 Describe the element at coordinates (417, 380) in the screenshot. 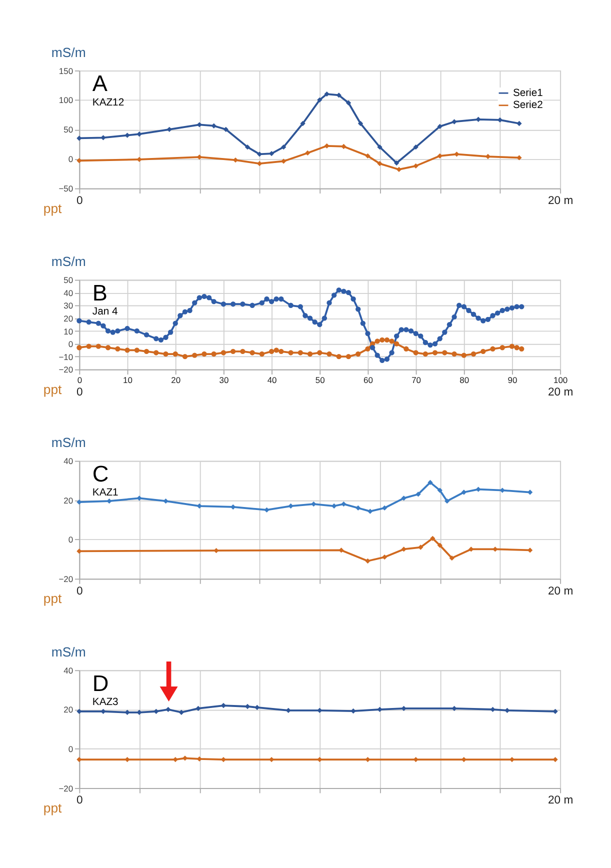

I see `x-tick-label: 70` at that location.